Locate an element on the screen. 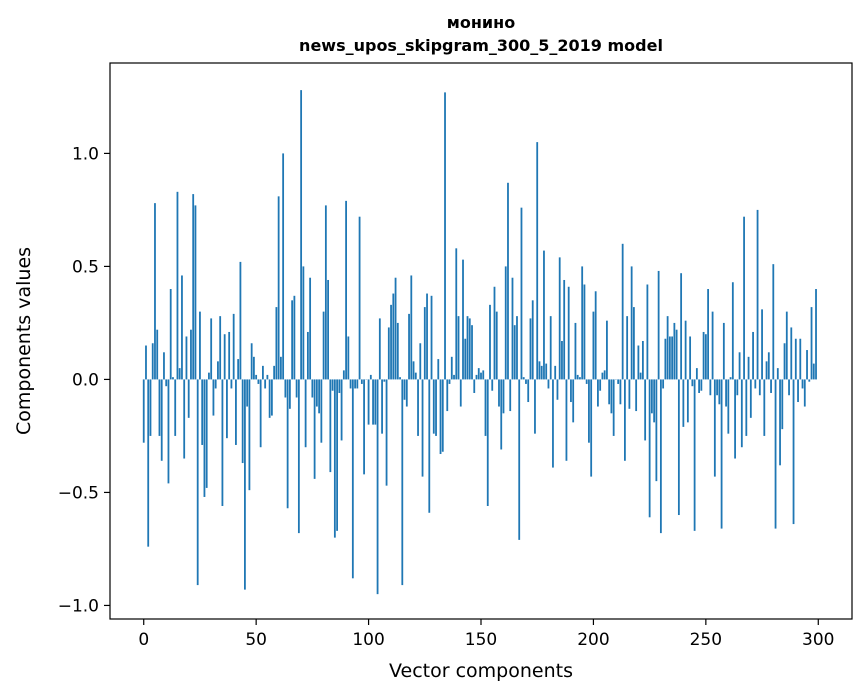  x-tick-label: 150 is located at coordinates (481, 640).